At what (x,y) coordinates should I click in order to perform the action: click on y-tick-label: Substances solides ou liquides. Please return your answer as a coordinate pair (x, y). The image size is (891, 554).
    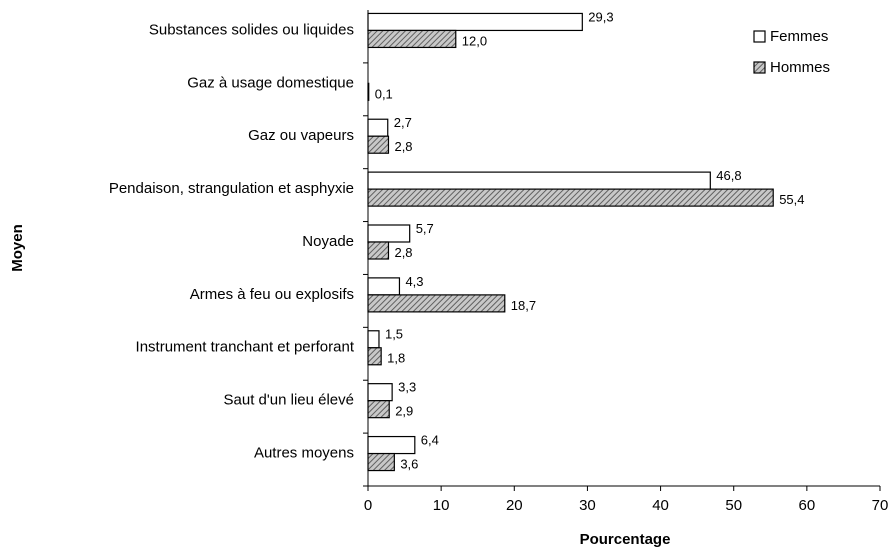
    Looking at the image, I should click on (251, 29).